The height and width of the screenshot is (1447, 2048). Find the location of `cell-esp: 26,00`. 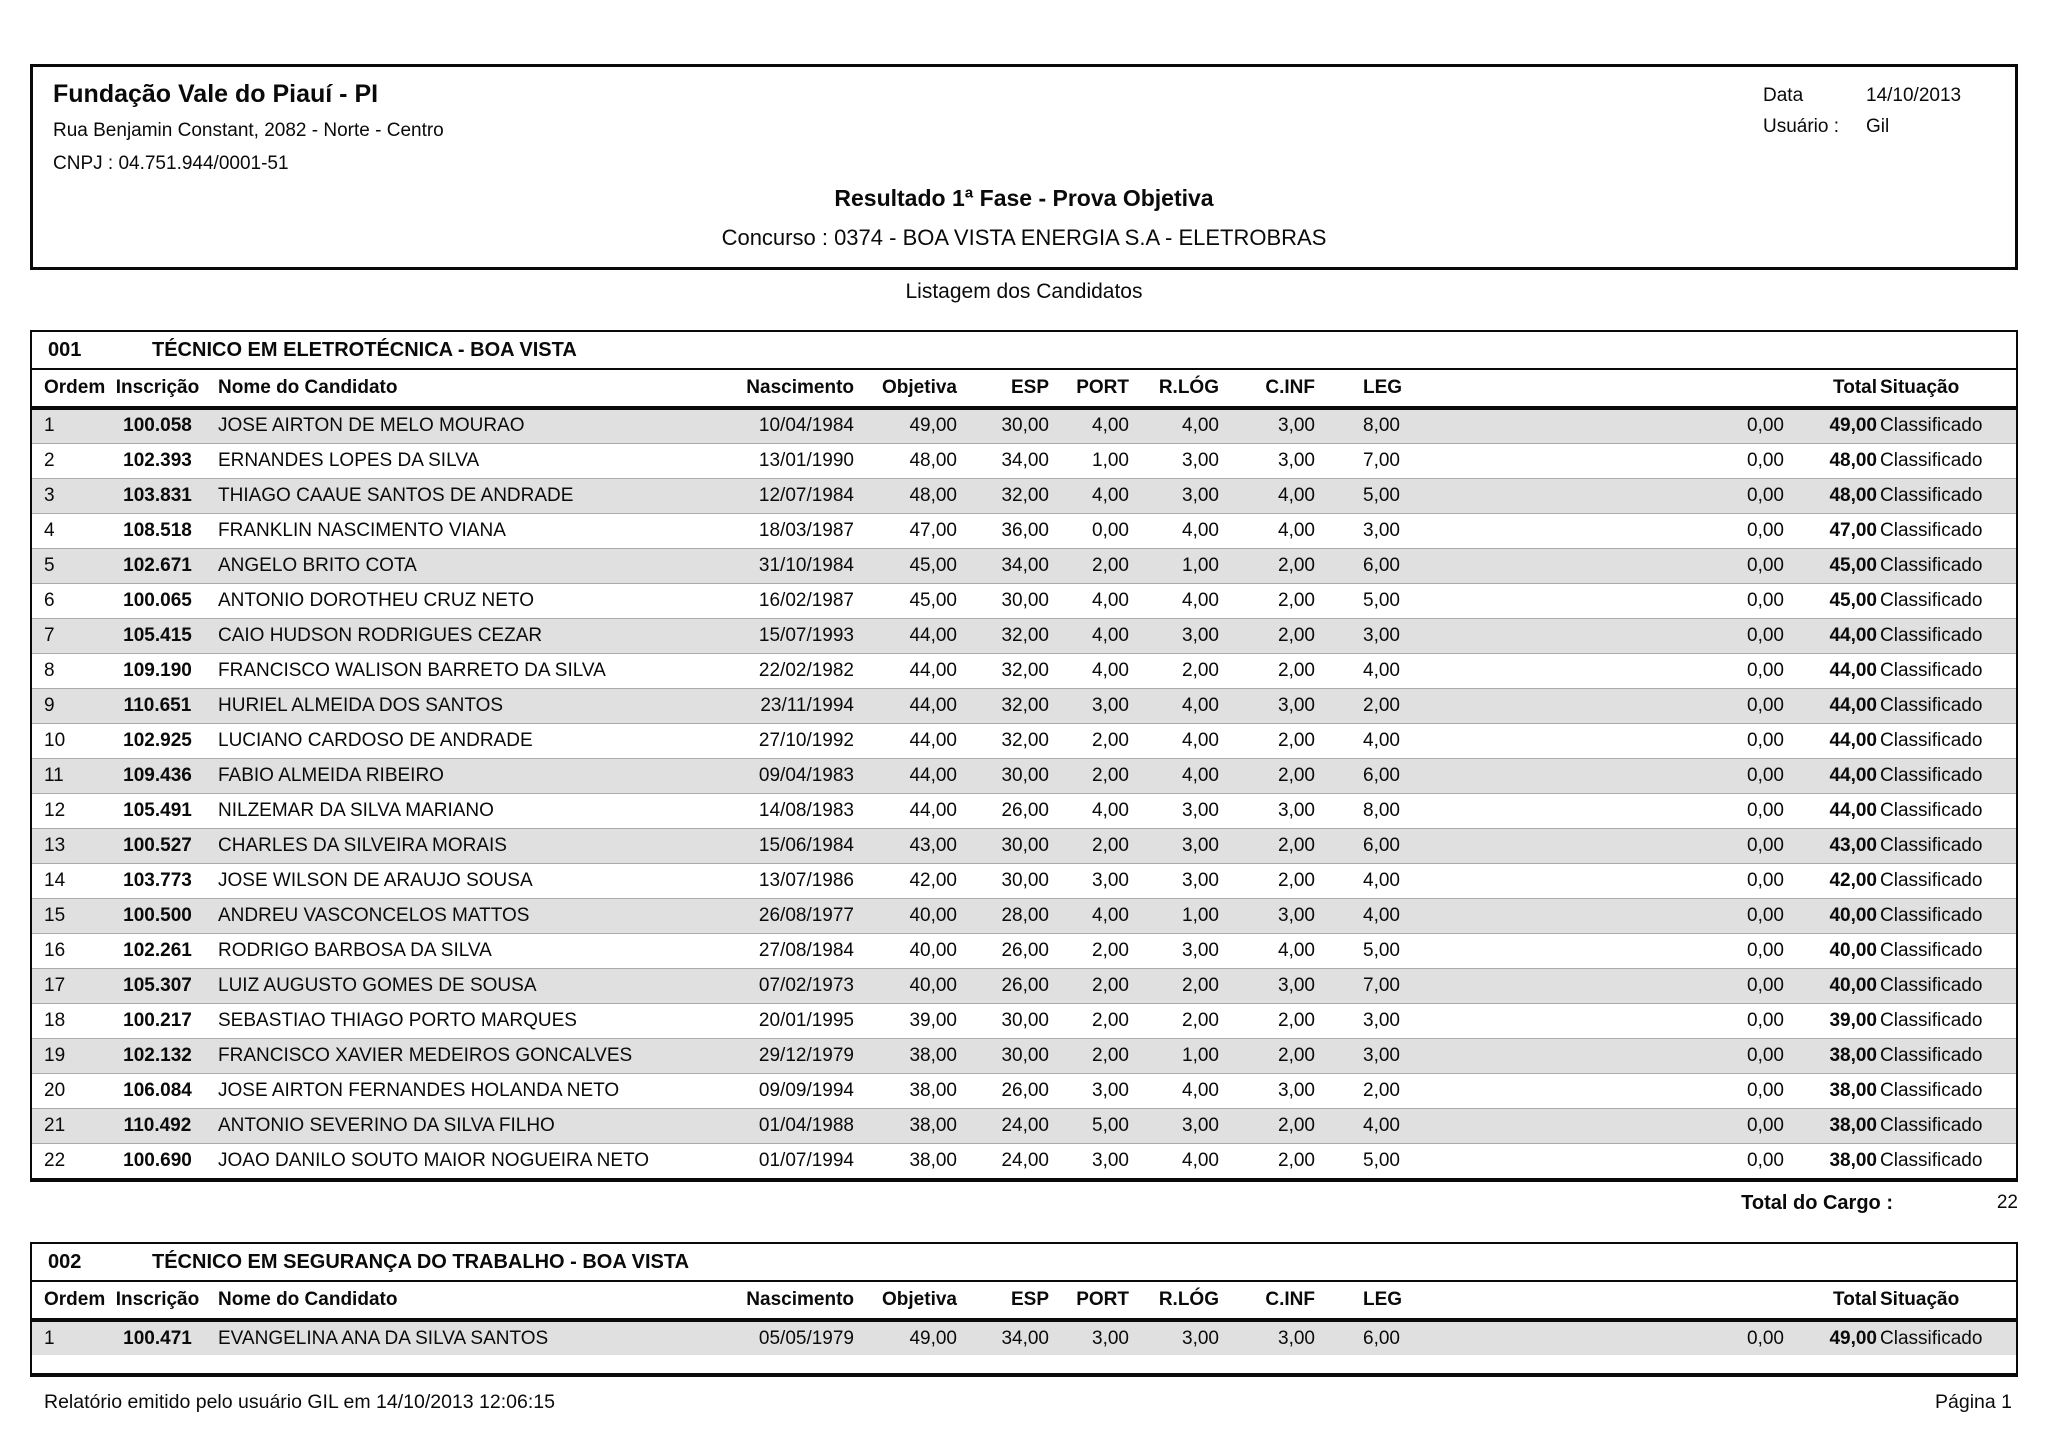

cell-esp: 26,00 is located at coordinates (1003, 1091).